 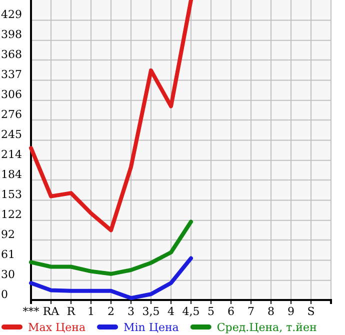 I want to click on x-tick-label: 4, so click(x=171, y=311).